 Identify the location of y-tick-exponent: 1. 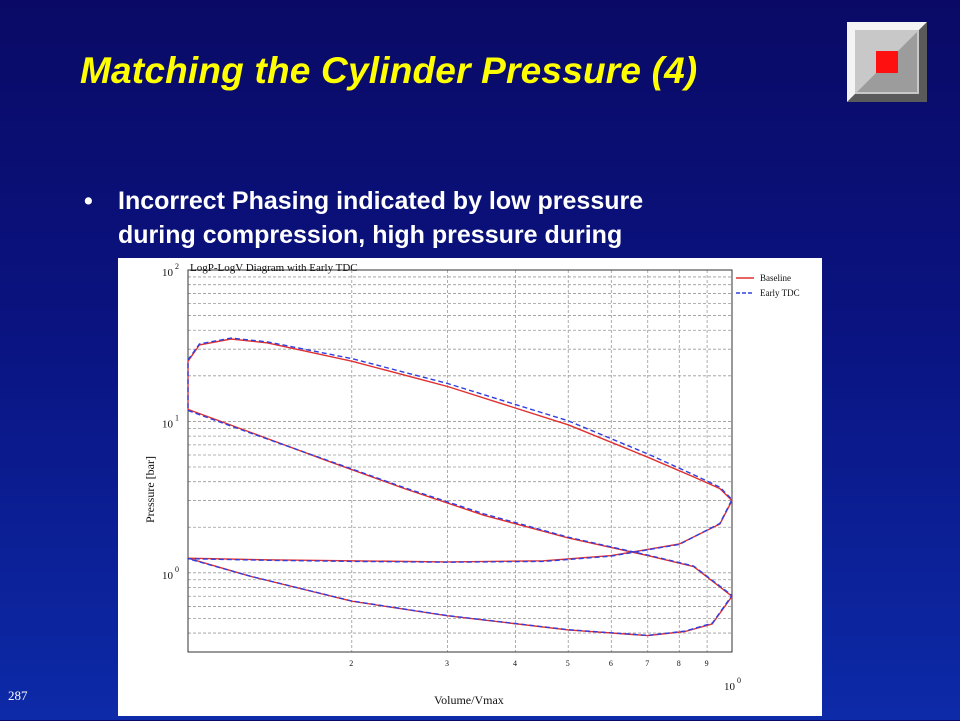
(177, 417).